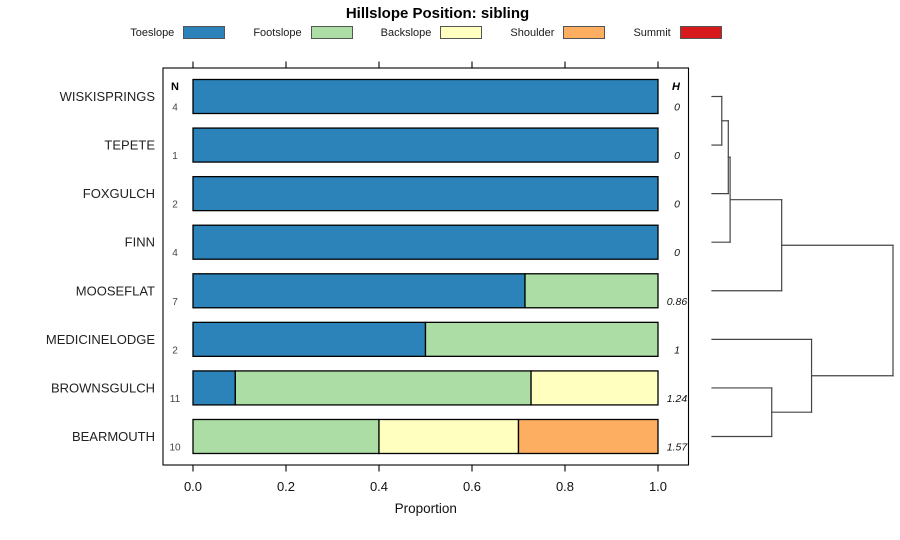  Describe the element at coordinates (472, 486) in the screenshot. I see `x-axis-tick-label: 0.6` at that location.